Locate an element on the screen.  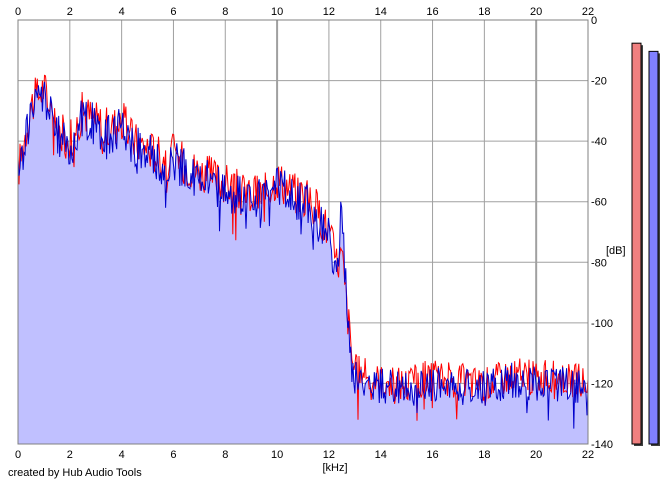
y-tick-label: 0 is located at coordinates (594, 21).